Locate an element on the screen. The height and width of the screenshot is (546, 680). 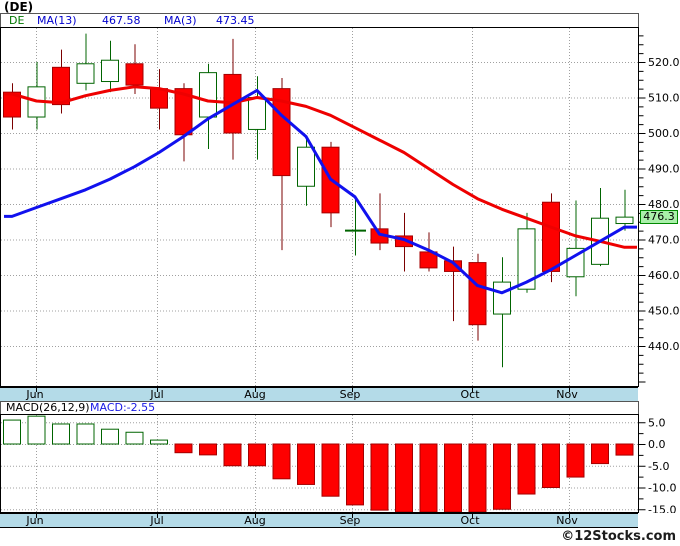
macd-value-label: MACD:-2.55 is located at coordinates (123, 407).